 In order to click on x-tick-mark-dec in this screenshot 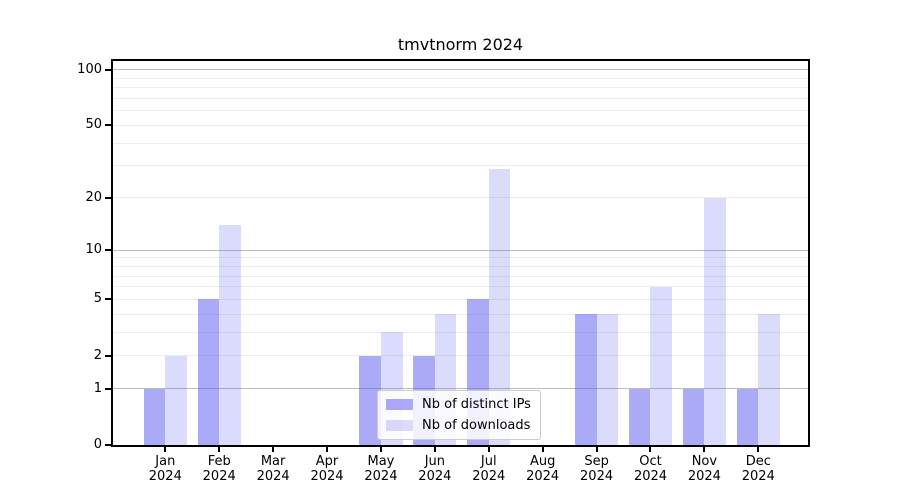, I will do `click(758, 449)`.